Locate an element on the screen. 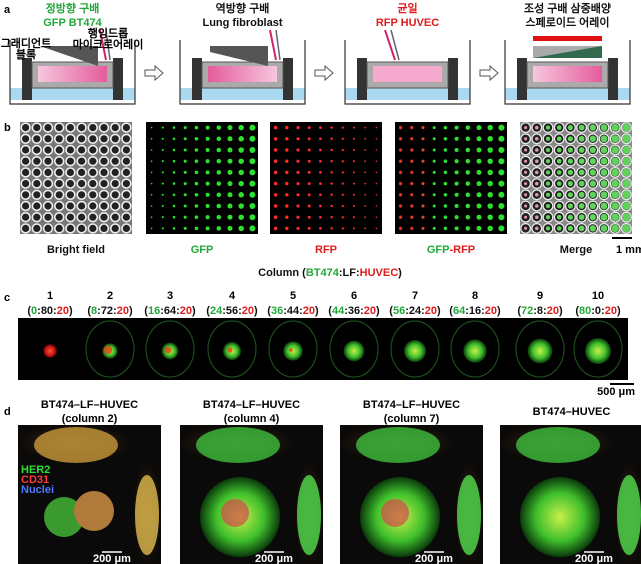 The width and height of the screenshot is (641, 564). label-part: BT474 is located at coordinates (323, 273).